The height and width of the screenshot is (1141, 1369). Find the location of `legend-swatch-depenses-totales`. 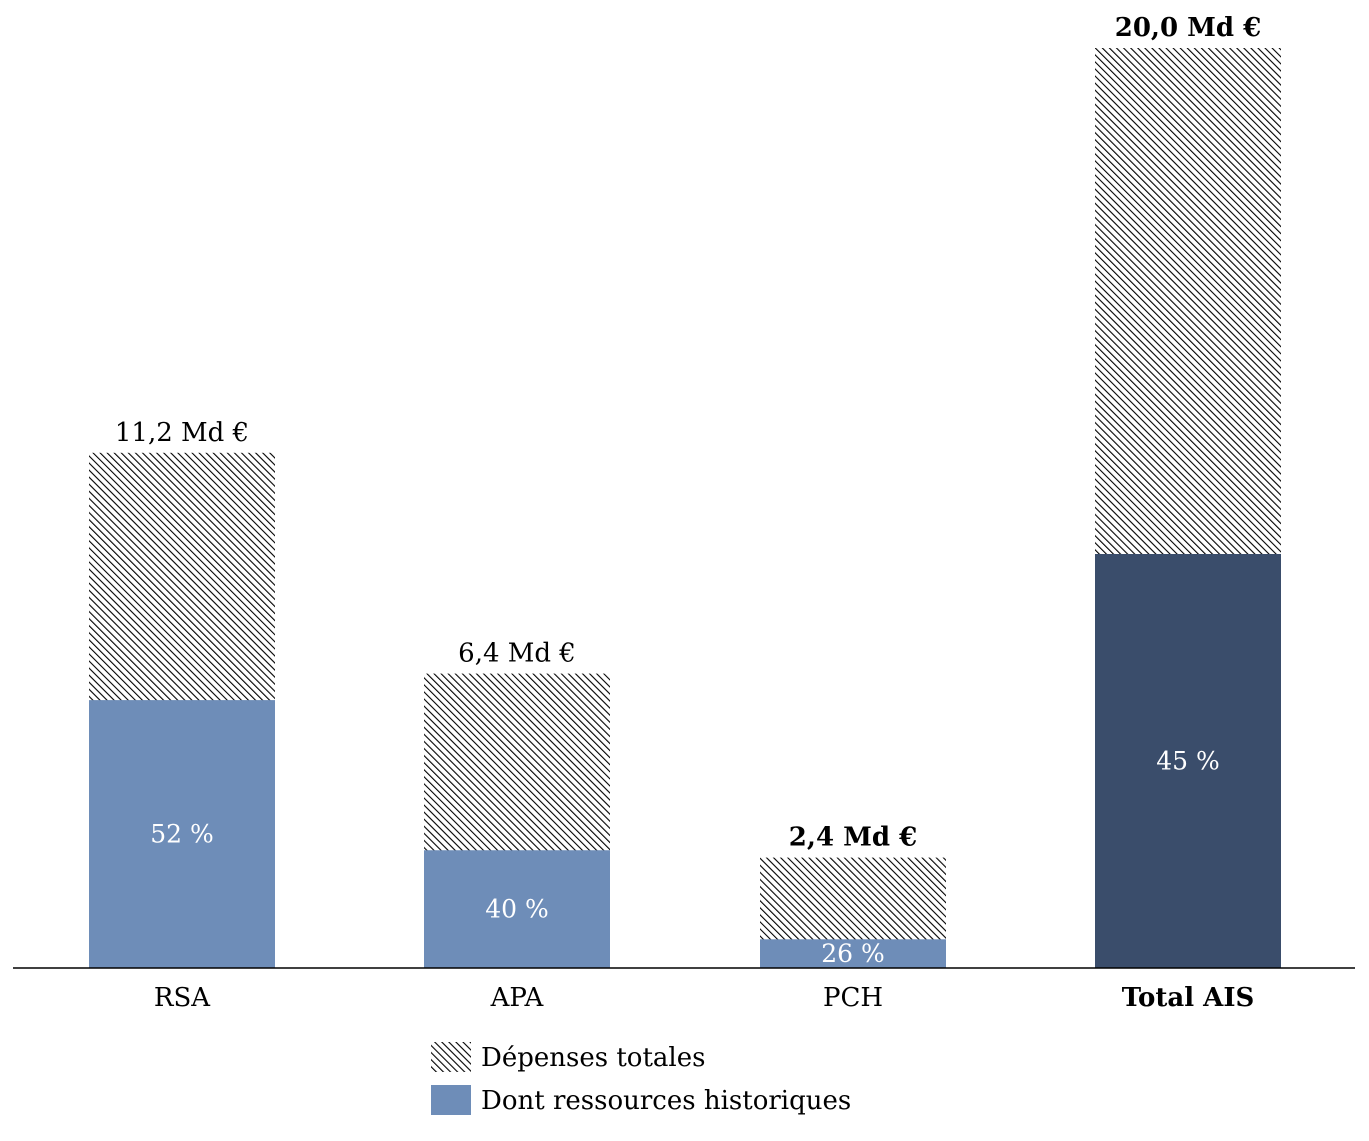

legend-swatch-depenses-totales is located at coordinates (451, 1057).